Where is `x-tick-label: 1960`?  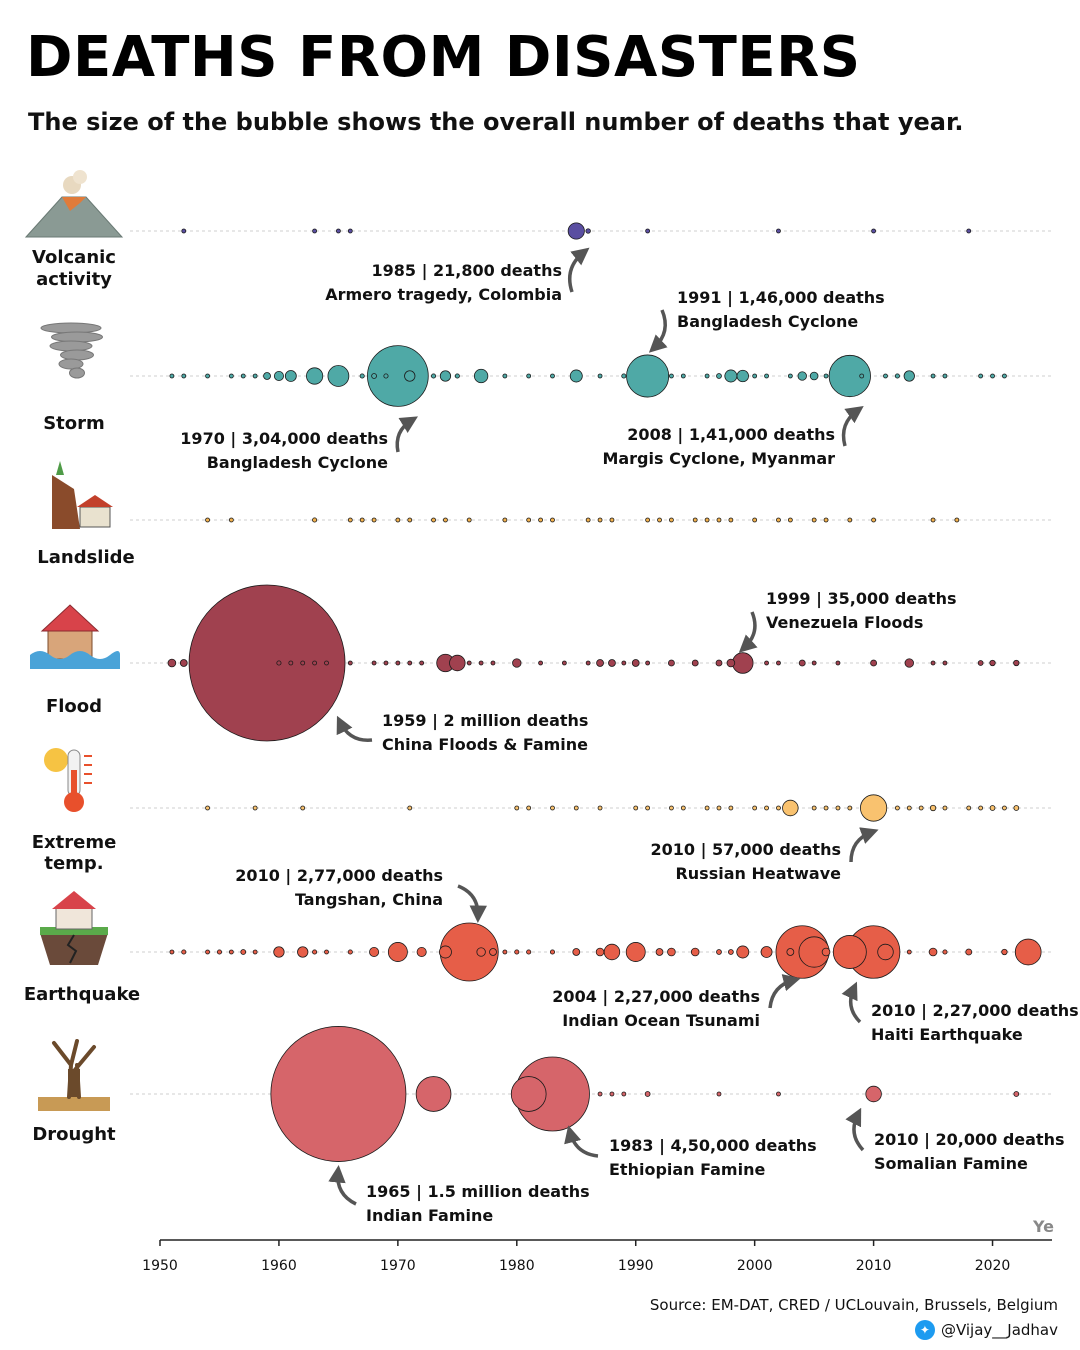 x-tick-label: 1960 is located at coordinates (279, 1266).